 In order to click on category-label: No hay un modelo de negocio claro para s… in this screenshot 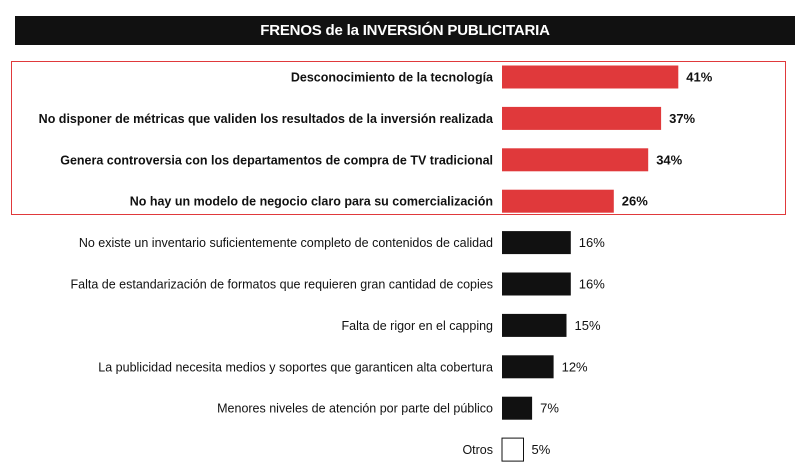, I will do `click(311, 202)`.